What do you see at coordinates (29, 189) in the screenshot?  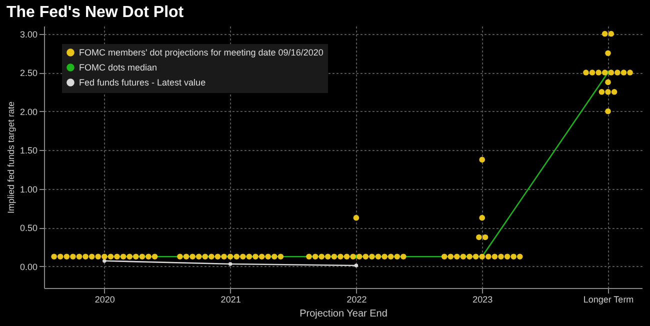 I see `y-tick-label: 1.00` at bounding box center [29, 189].